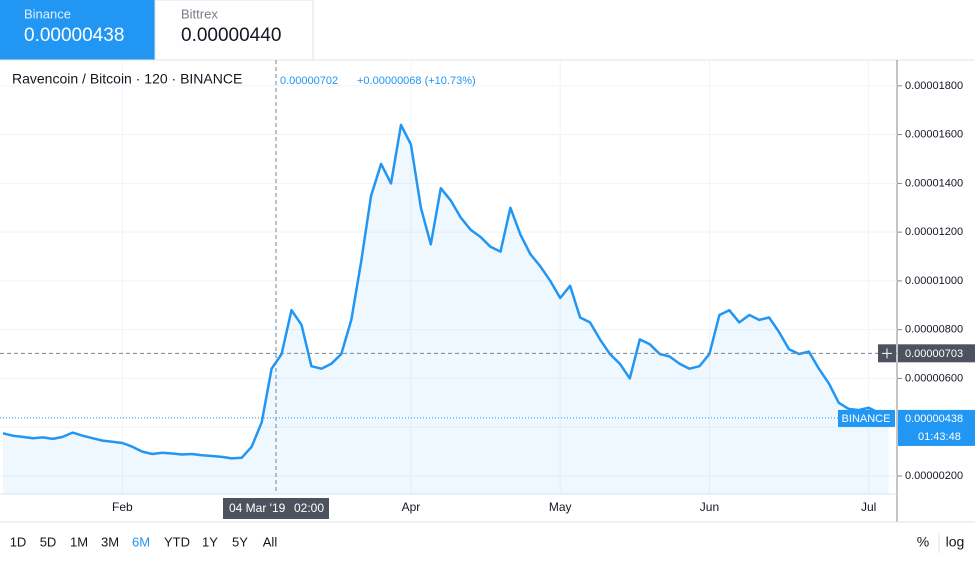 This screenshot has height=562, width=975. What do you see at coordinates (199, 13) in the screenshot?
I see `tab-name: Bittrex` at bounding box center [199, 13].